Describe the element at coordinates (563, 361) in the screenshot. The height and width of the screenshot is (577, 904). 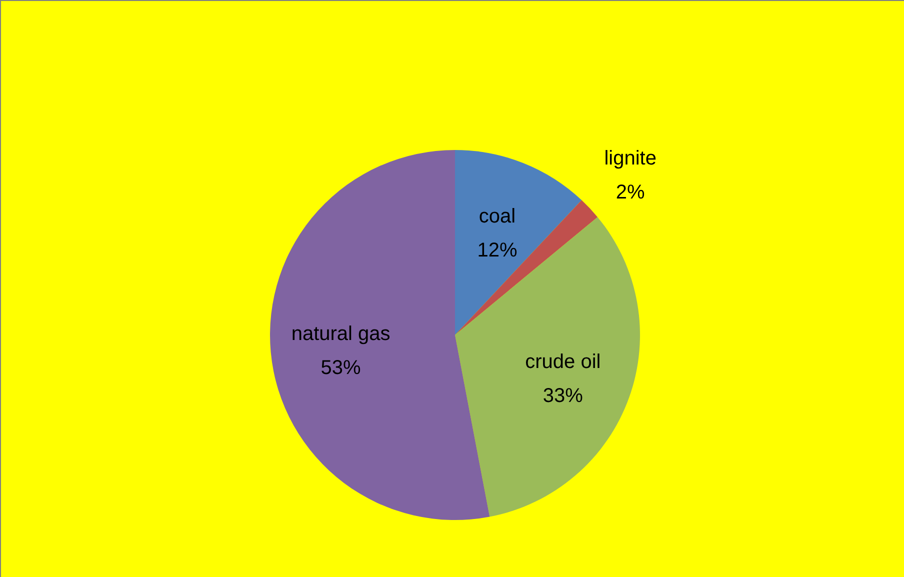
I see `slice-label: crude oil` at that location.